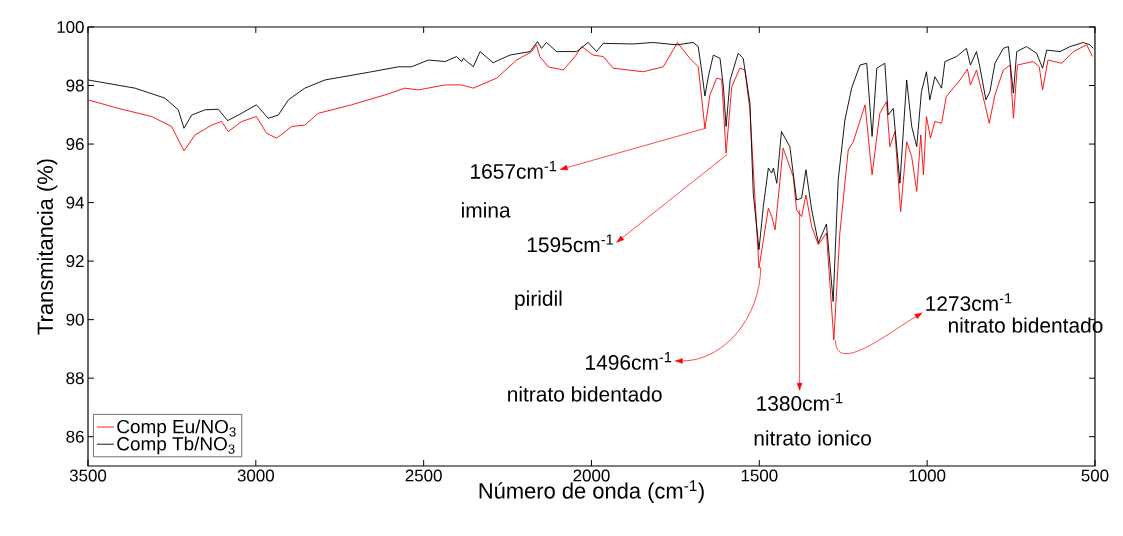 This screenshot has height=536, width=1123. What do you see at coordinates (759, 475) in the screenshot?
I see `x-tick-label: 1500` at bounding box center [759, 475].